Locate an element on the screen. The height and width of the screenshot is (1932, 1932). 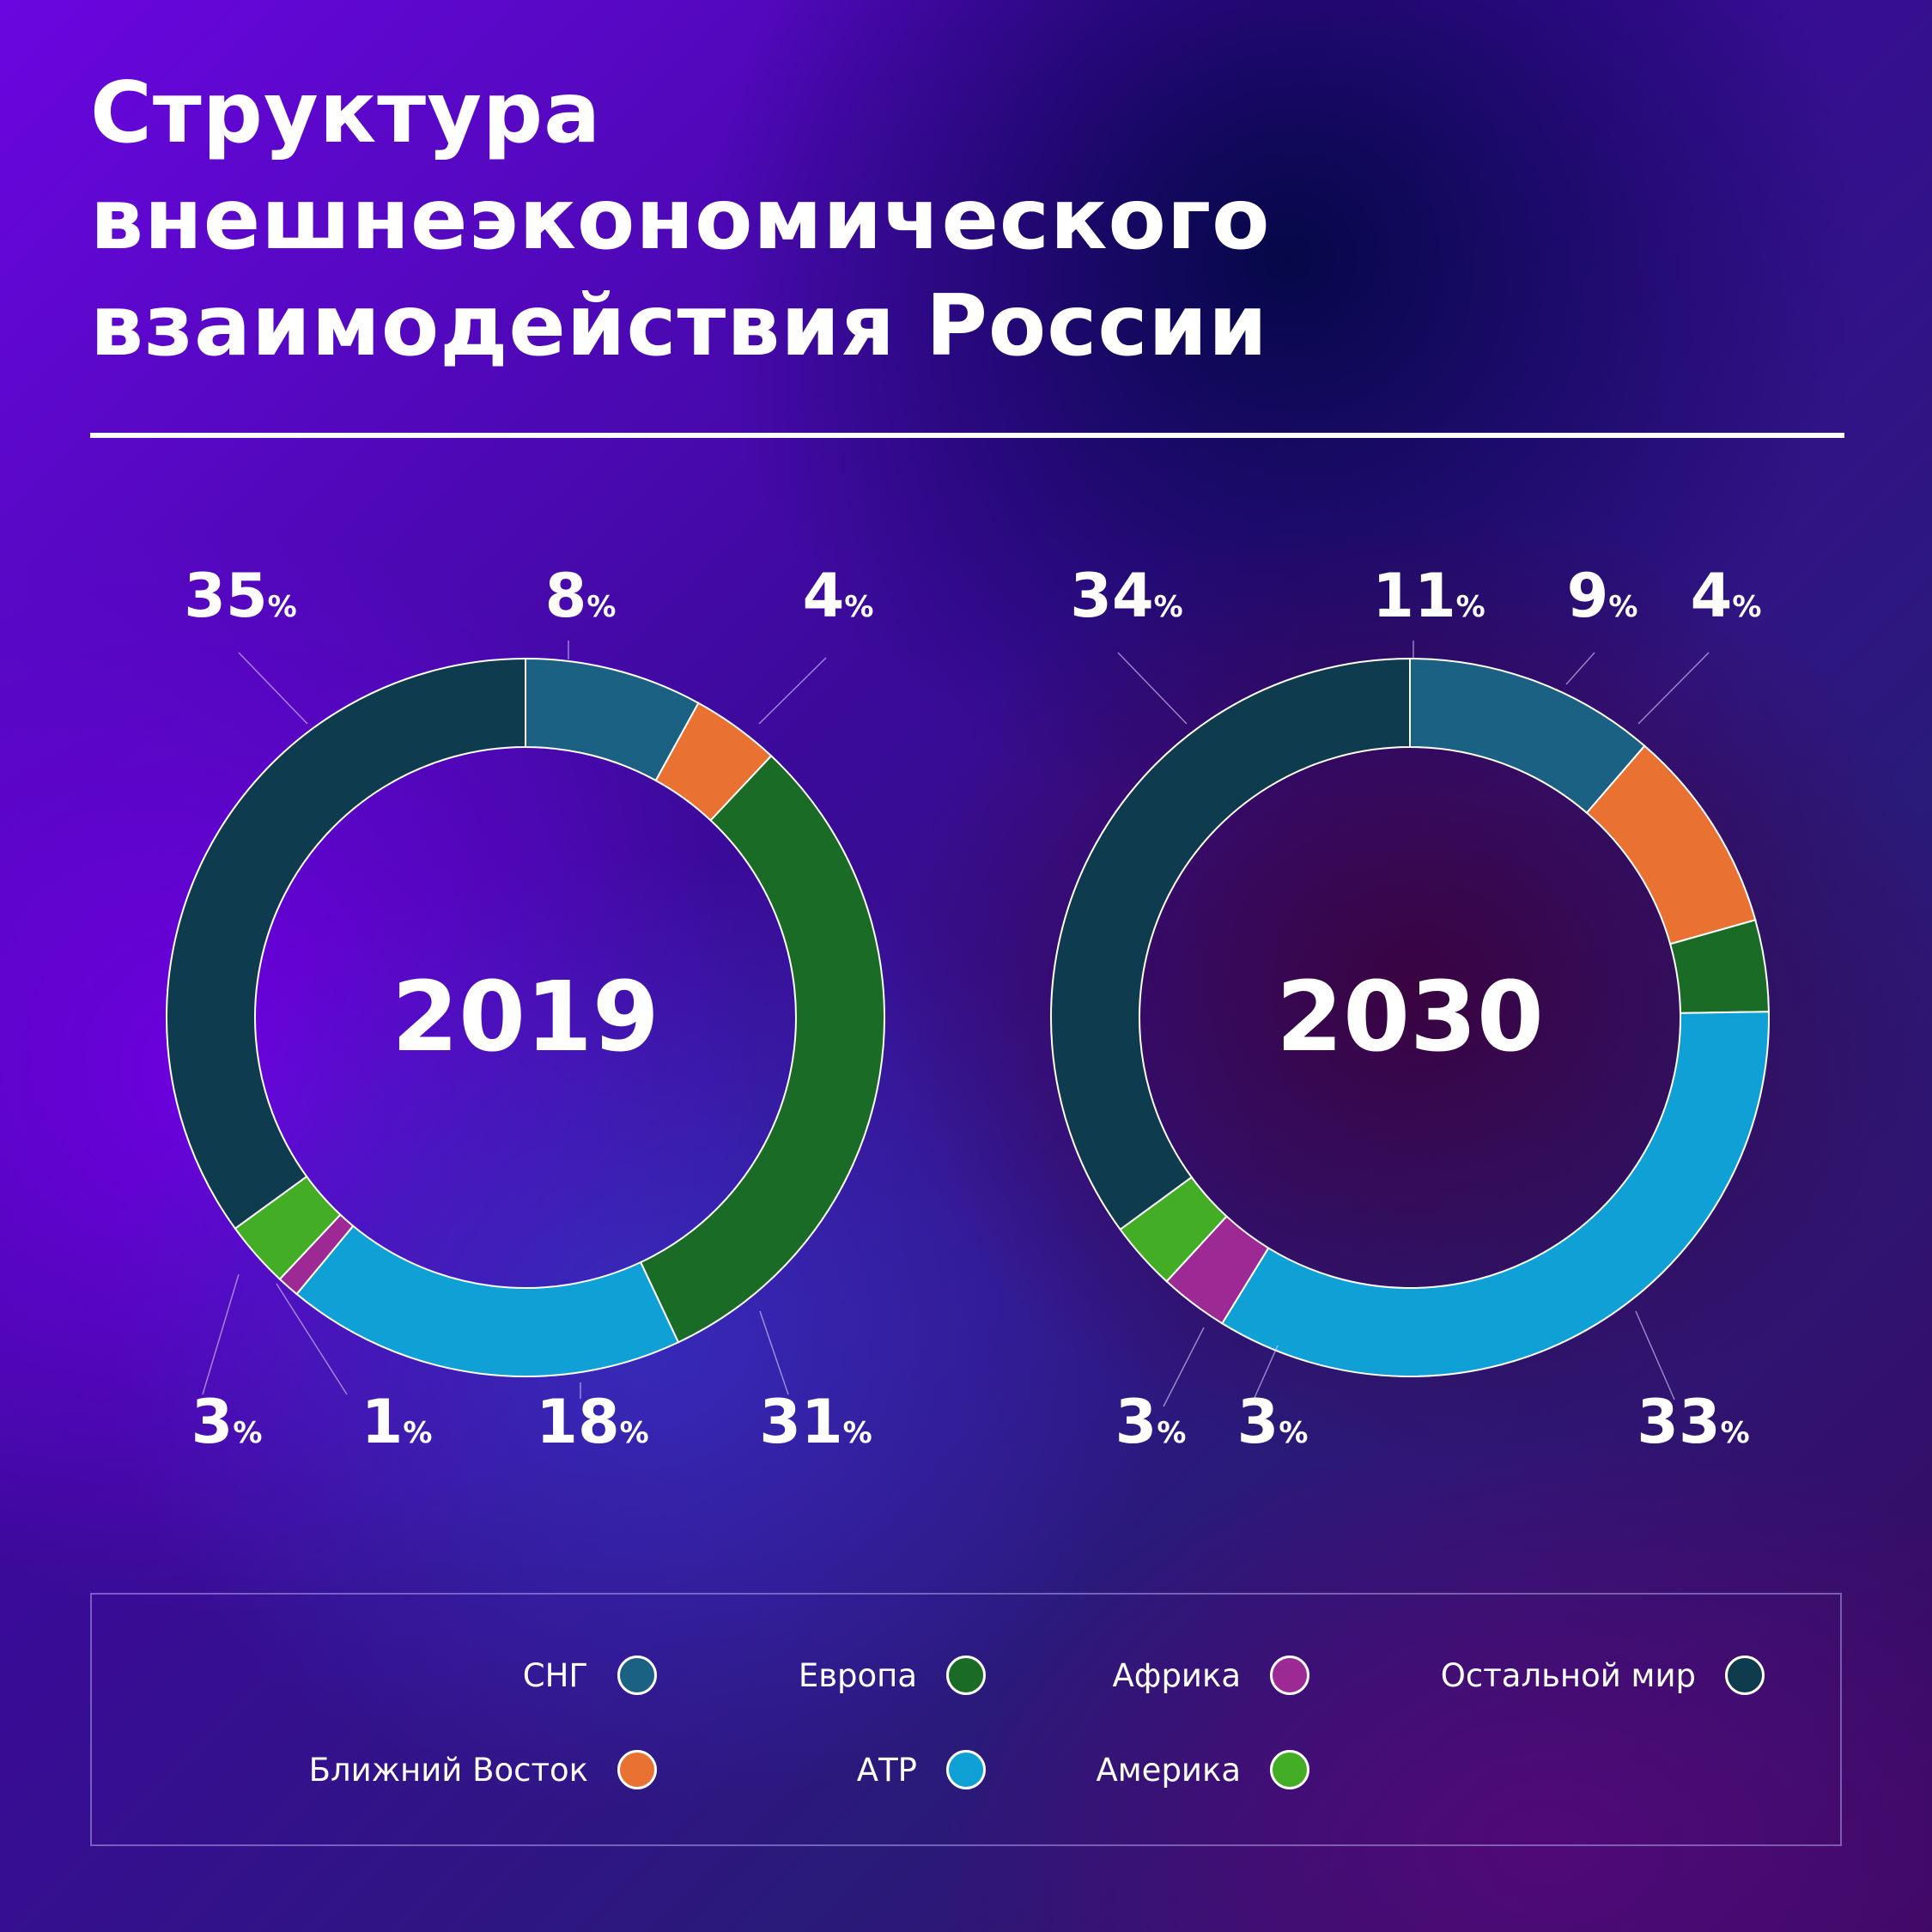
legend-item-europe: Европа is located at coordinates (892, 1675).